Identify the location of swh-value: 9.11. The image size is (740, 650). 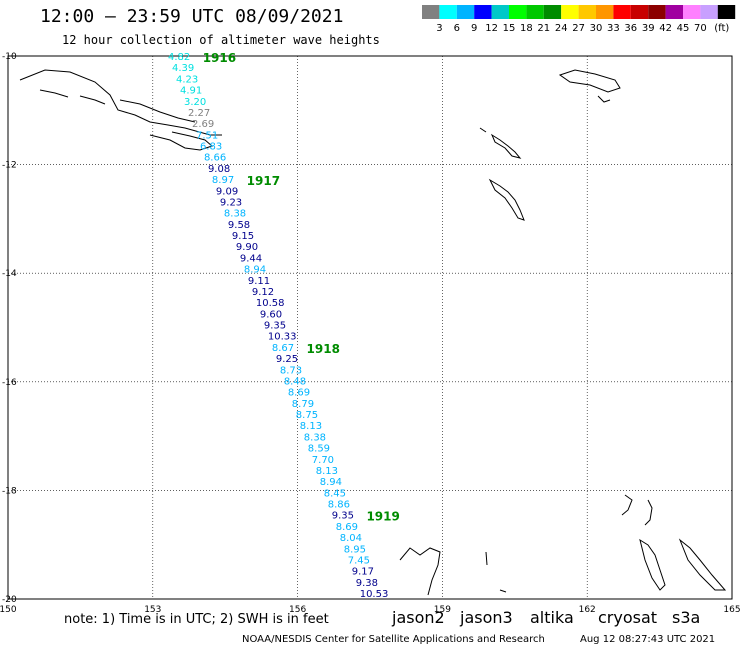
(259, 281).